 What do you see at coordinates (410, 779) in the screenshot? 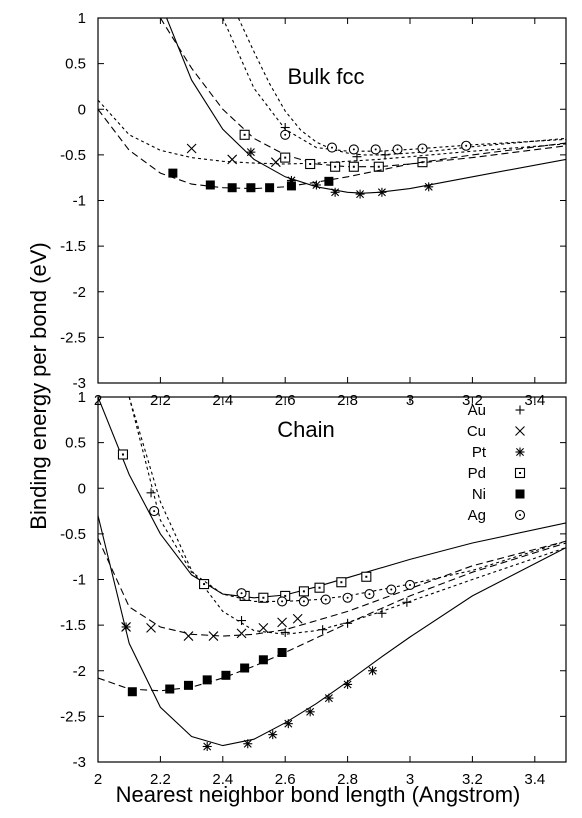
I see `x-tick-label: 3` at bounding box center [410, 779].